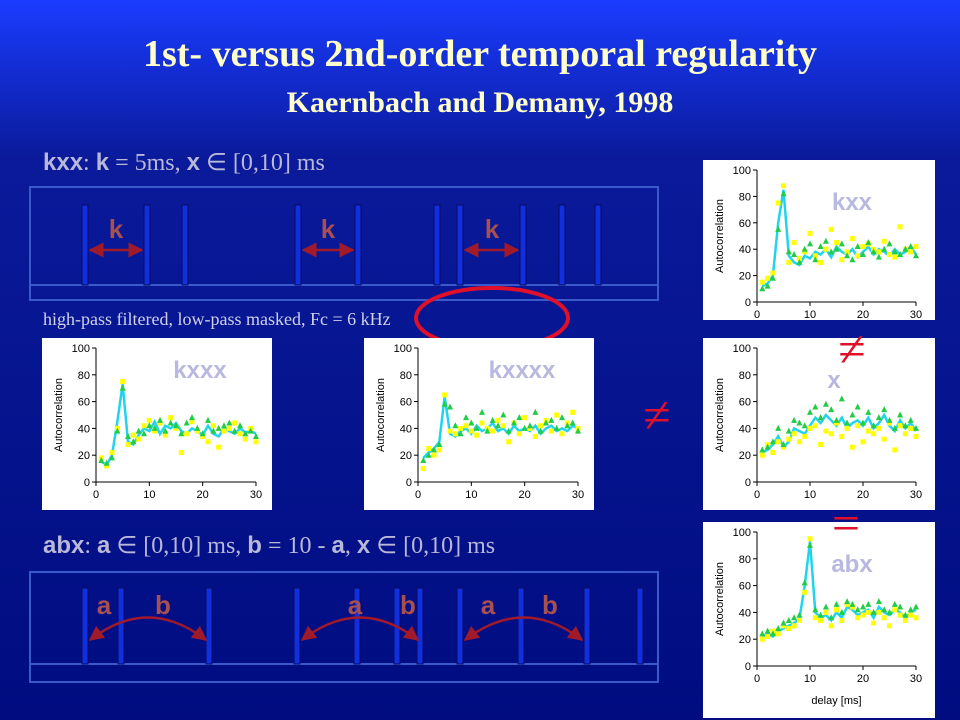  Describe the element at coordinates (550, 605) in the screenshot. I see `b-label: b` at that location.